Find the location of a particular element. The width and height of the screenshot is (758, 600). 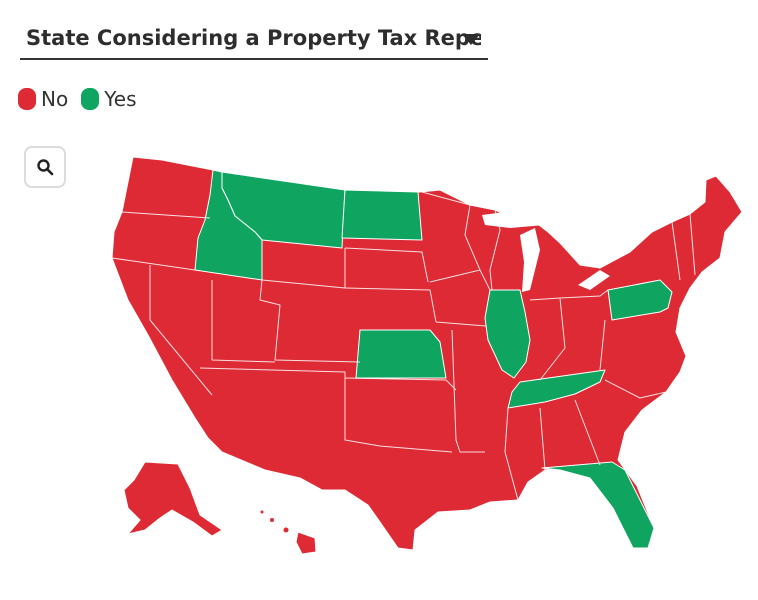

map-variable-select: State Considering a Property Tax Repeal? is located at coordinates (254, 39).